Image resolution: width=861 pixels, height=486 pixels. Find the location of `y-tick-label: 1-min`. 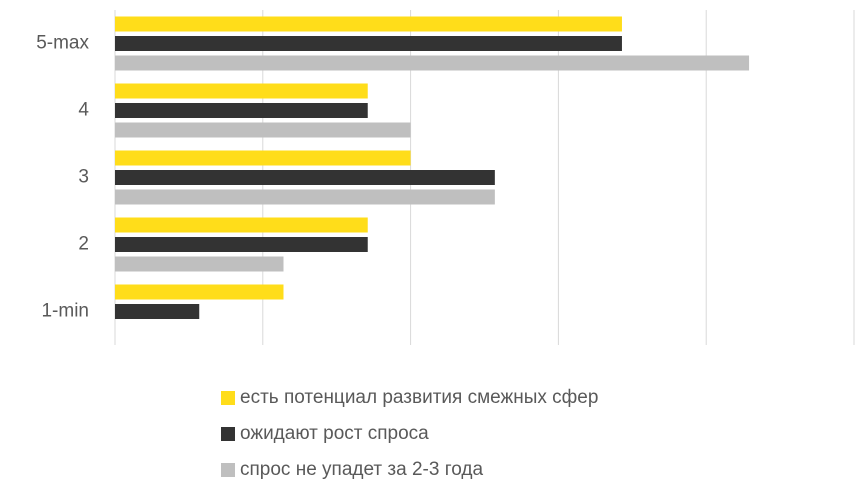

y-tick-label: 1-min is located at coordinates (65, 311).